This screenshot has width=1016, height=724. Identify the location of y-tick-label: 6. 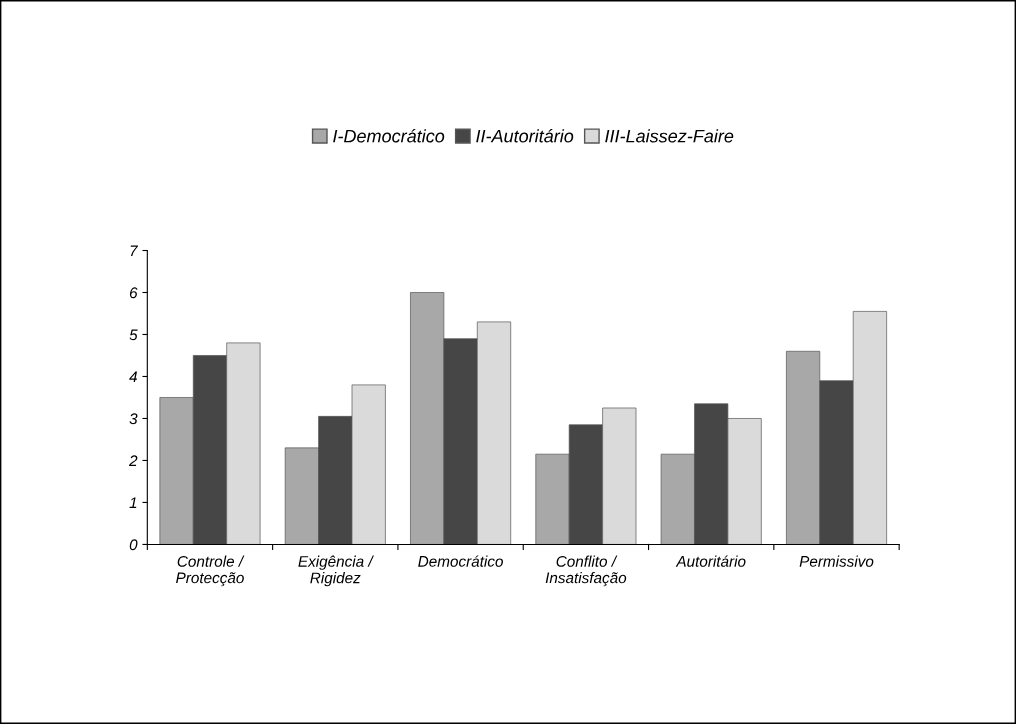
(133, 293).